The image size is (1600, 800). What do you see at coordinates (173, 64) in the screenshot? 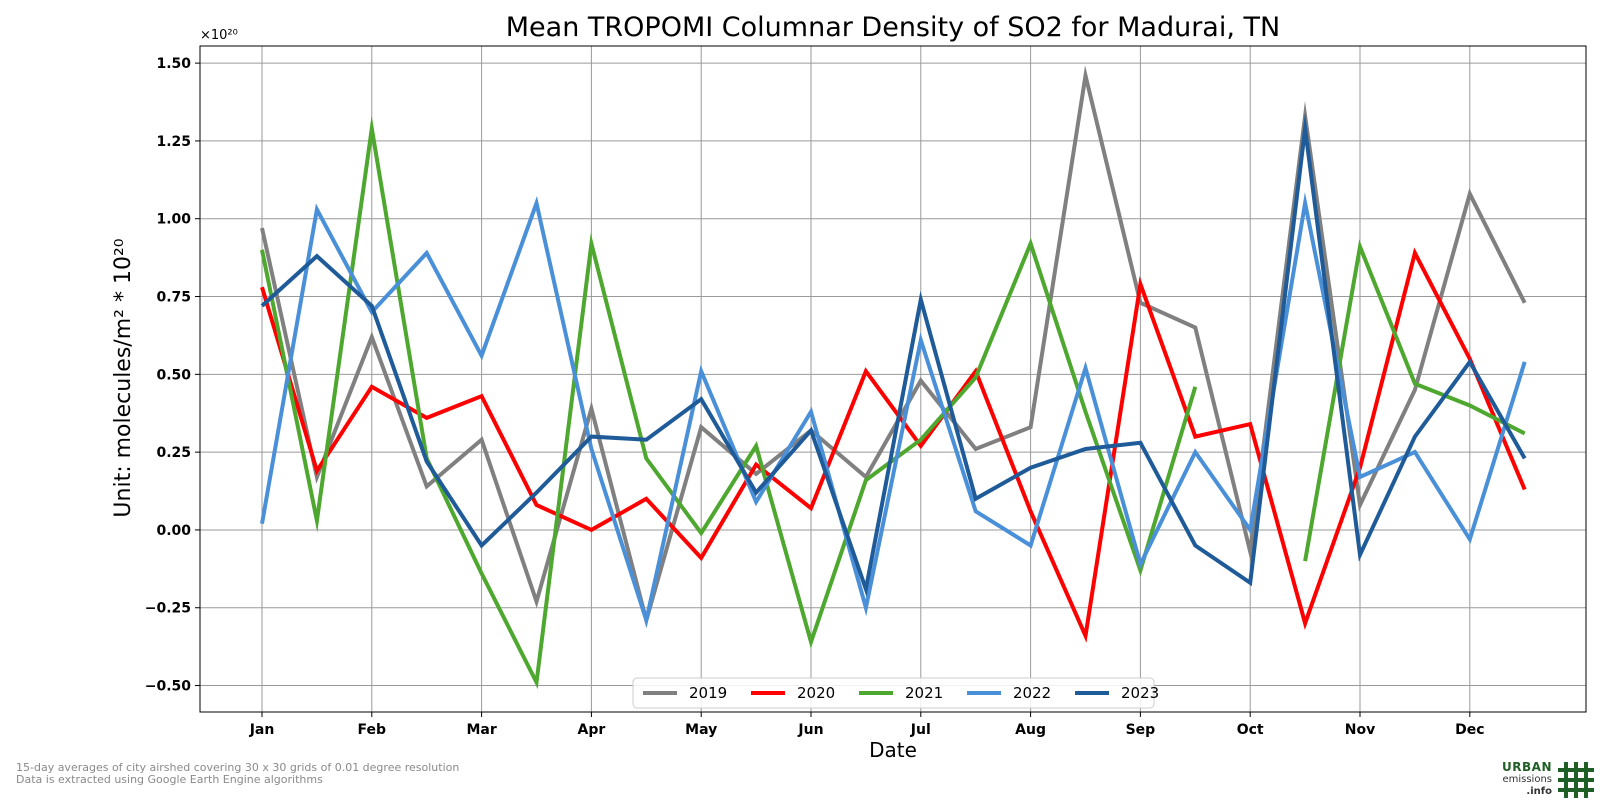
I see `y-tick-label: 1.50` at bounding box center [173, 64].